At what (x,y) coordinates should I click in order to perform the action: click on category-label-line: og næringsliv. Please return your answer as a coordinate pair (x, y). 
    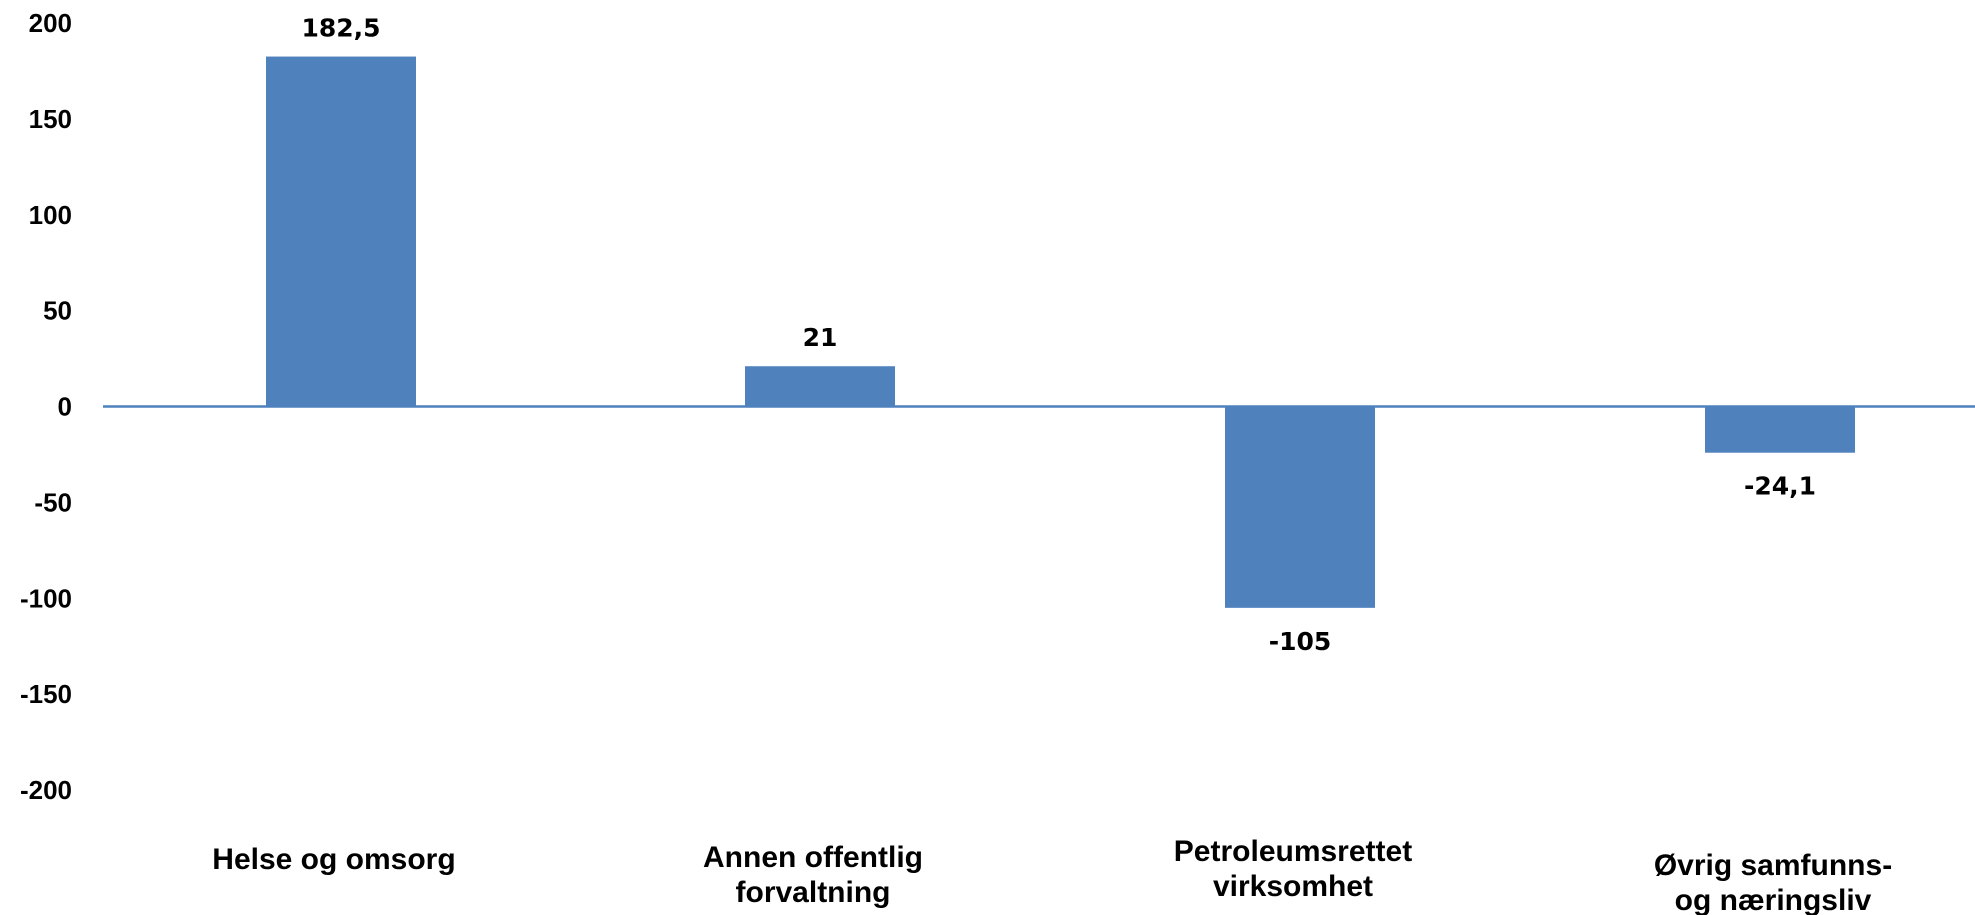
    Looking at the image, I should click on (1773, 899).